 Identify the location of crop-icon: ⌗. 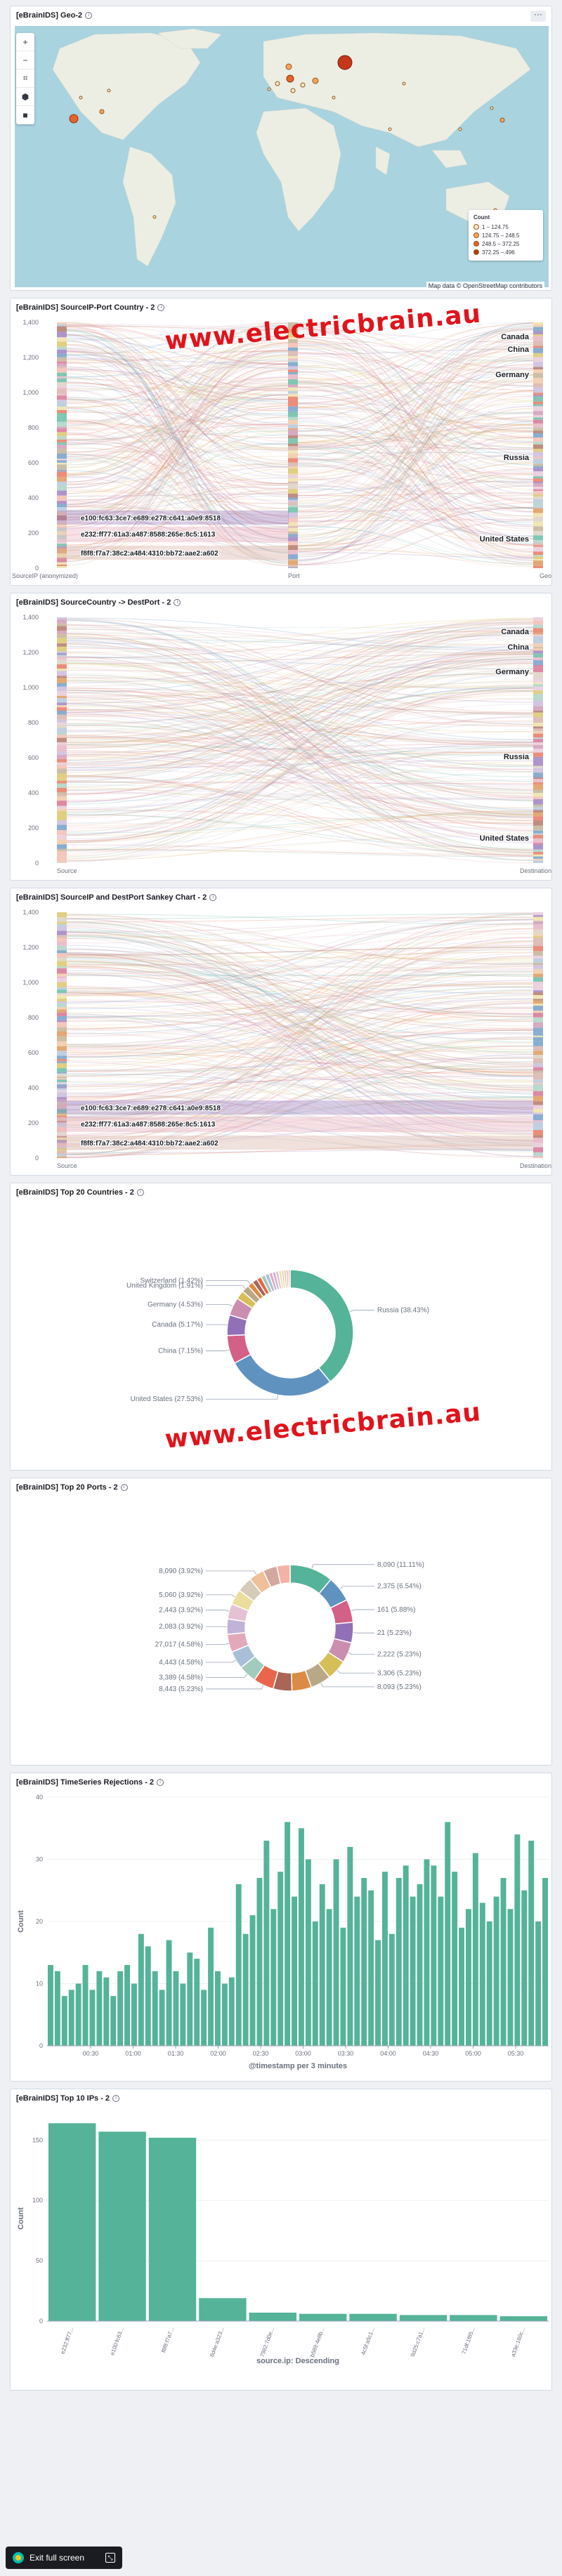
(25, 79).